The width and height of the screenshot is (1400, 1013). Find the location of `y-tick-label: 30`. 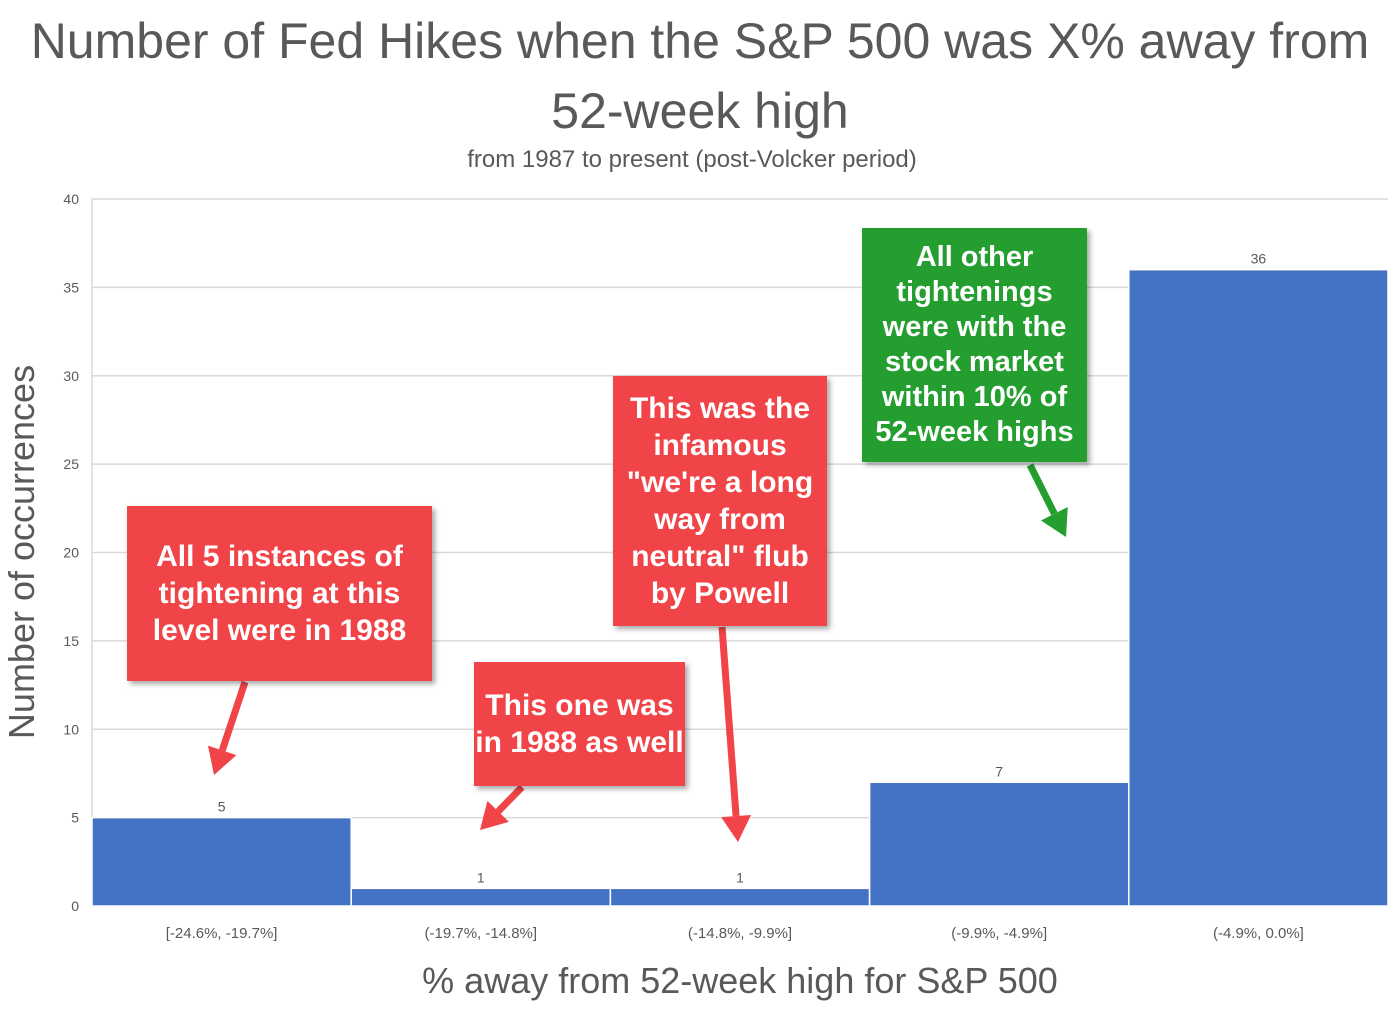

y-tick-label: 30 is located at coordinates (71, 376).